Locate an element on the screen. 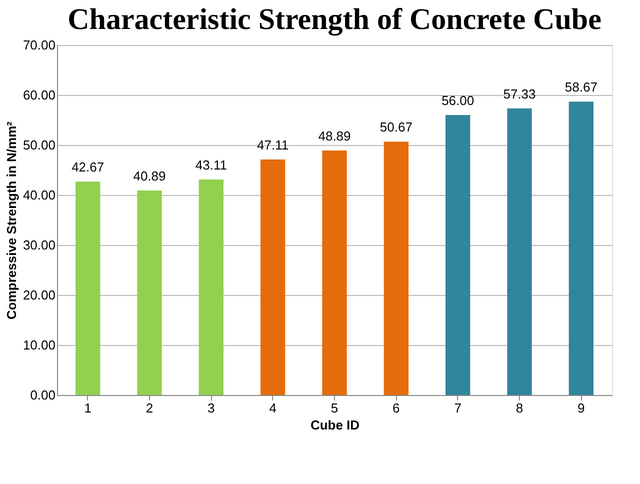 The image size is (640, 484). y-tick-label: 0.00 is located at coordinates (43, 395).